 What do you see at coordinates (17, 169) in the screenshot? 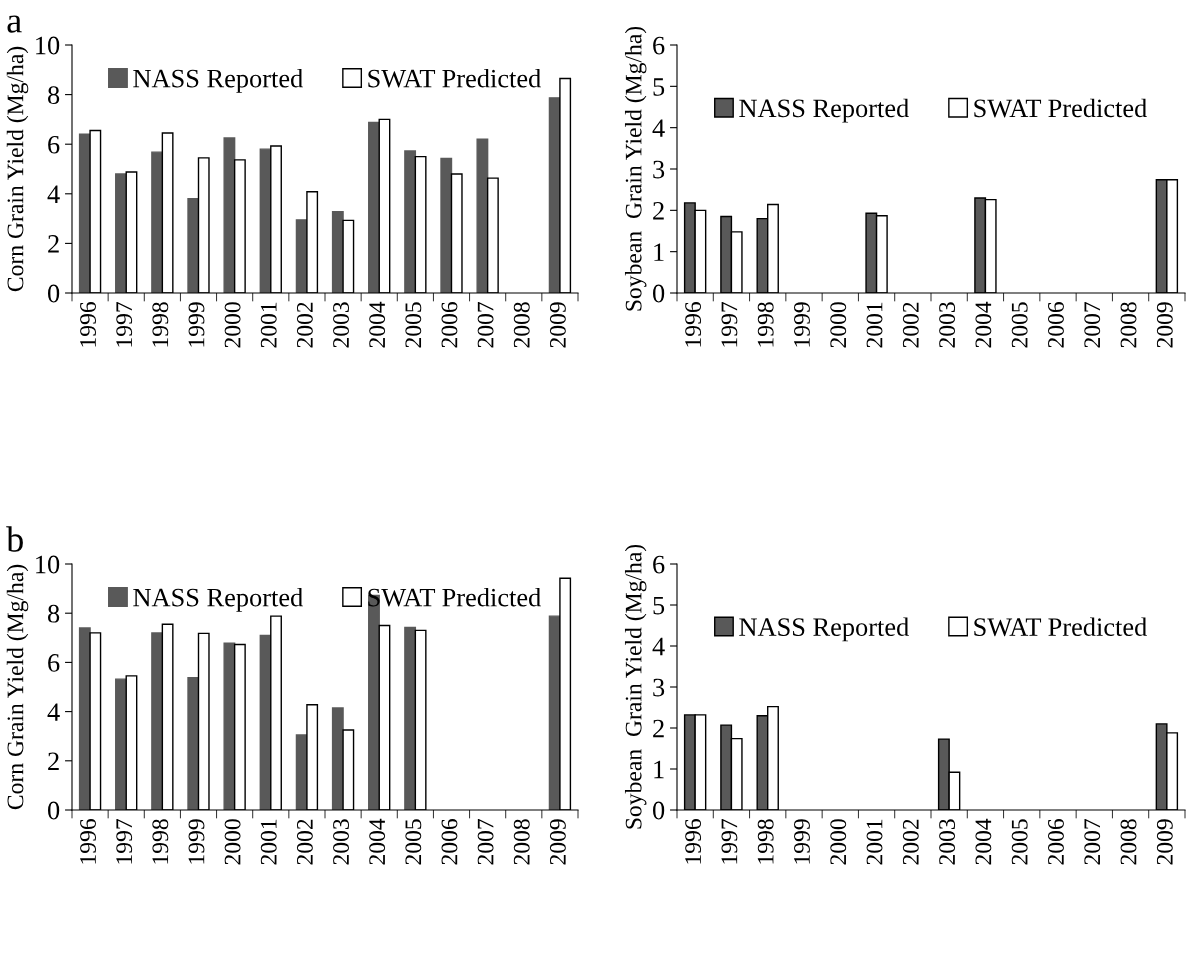
I see `y-axis-title: Corn Grain Yield (Mg/ha)` at bounding box center [17, 169].